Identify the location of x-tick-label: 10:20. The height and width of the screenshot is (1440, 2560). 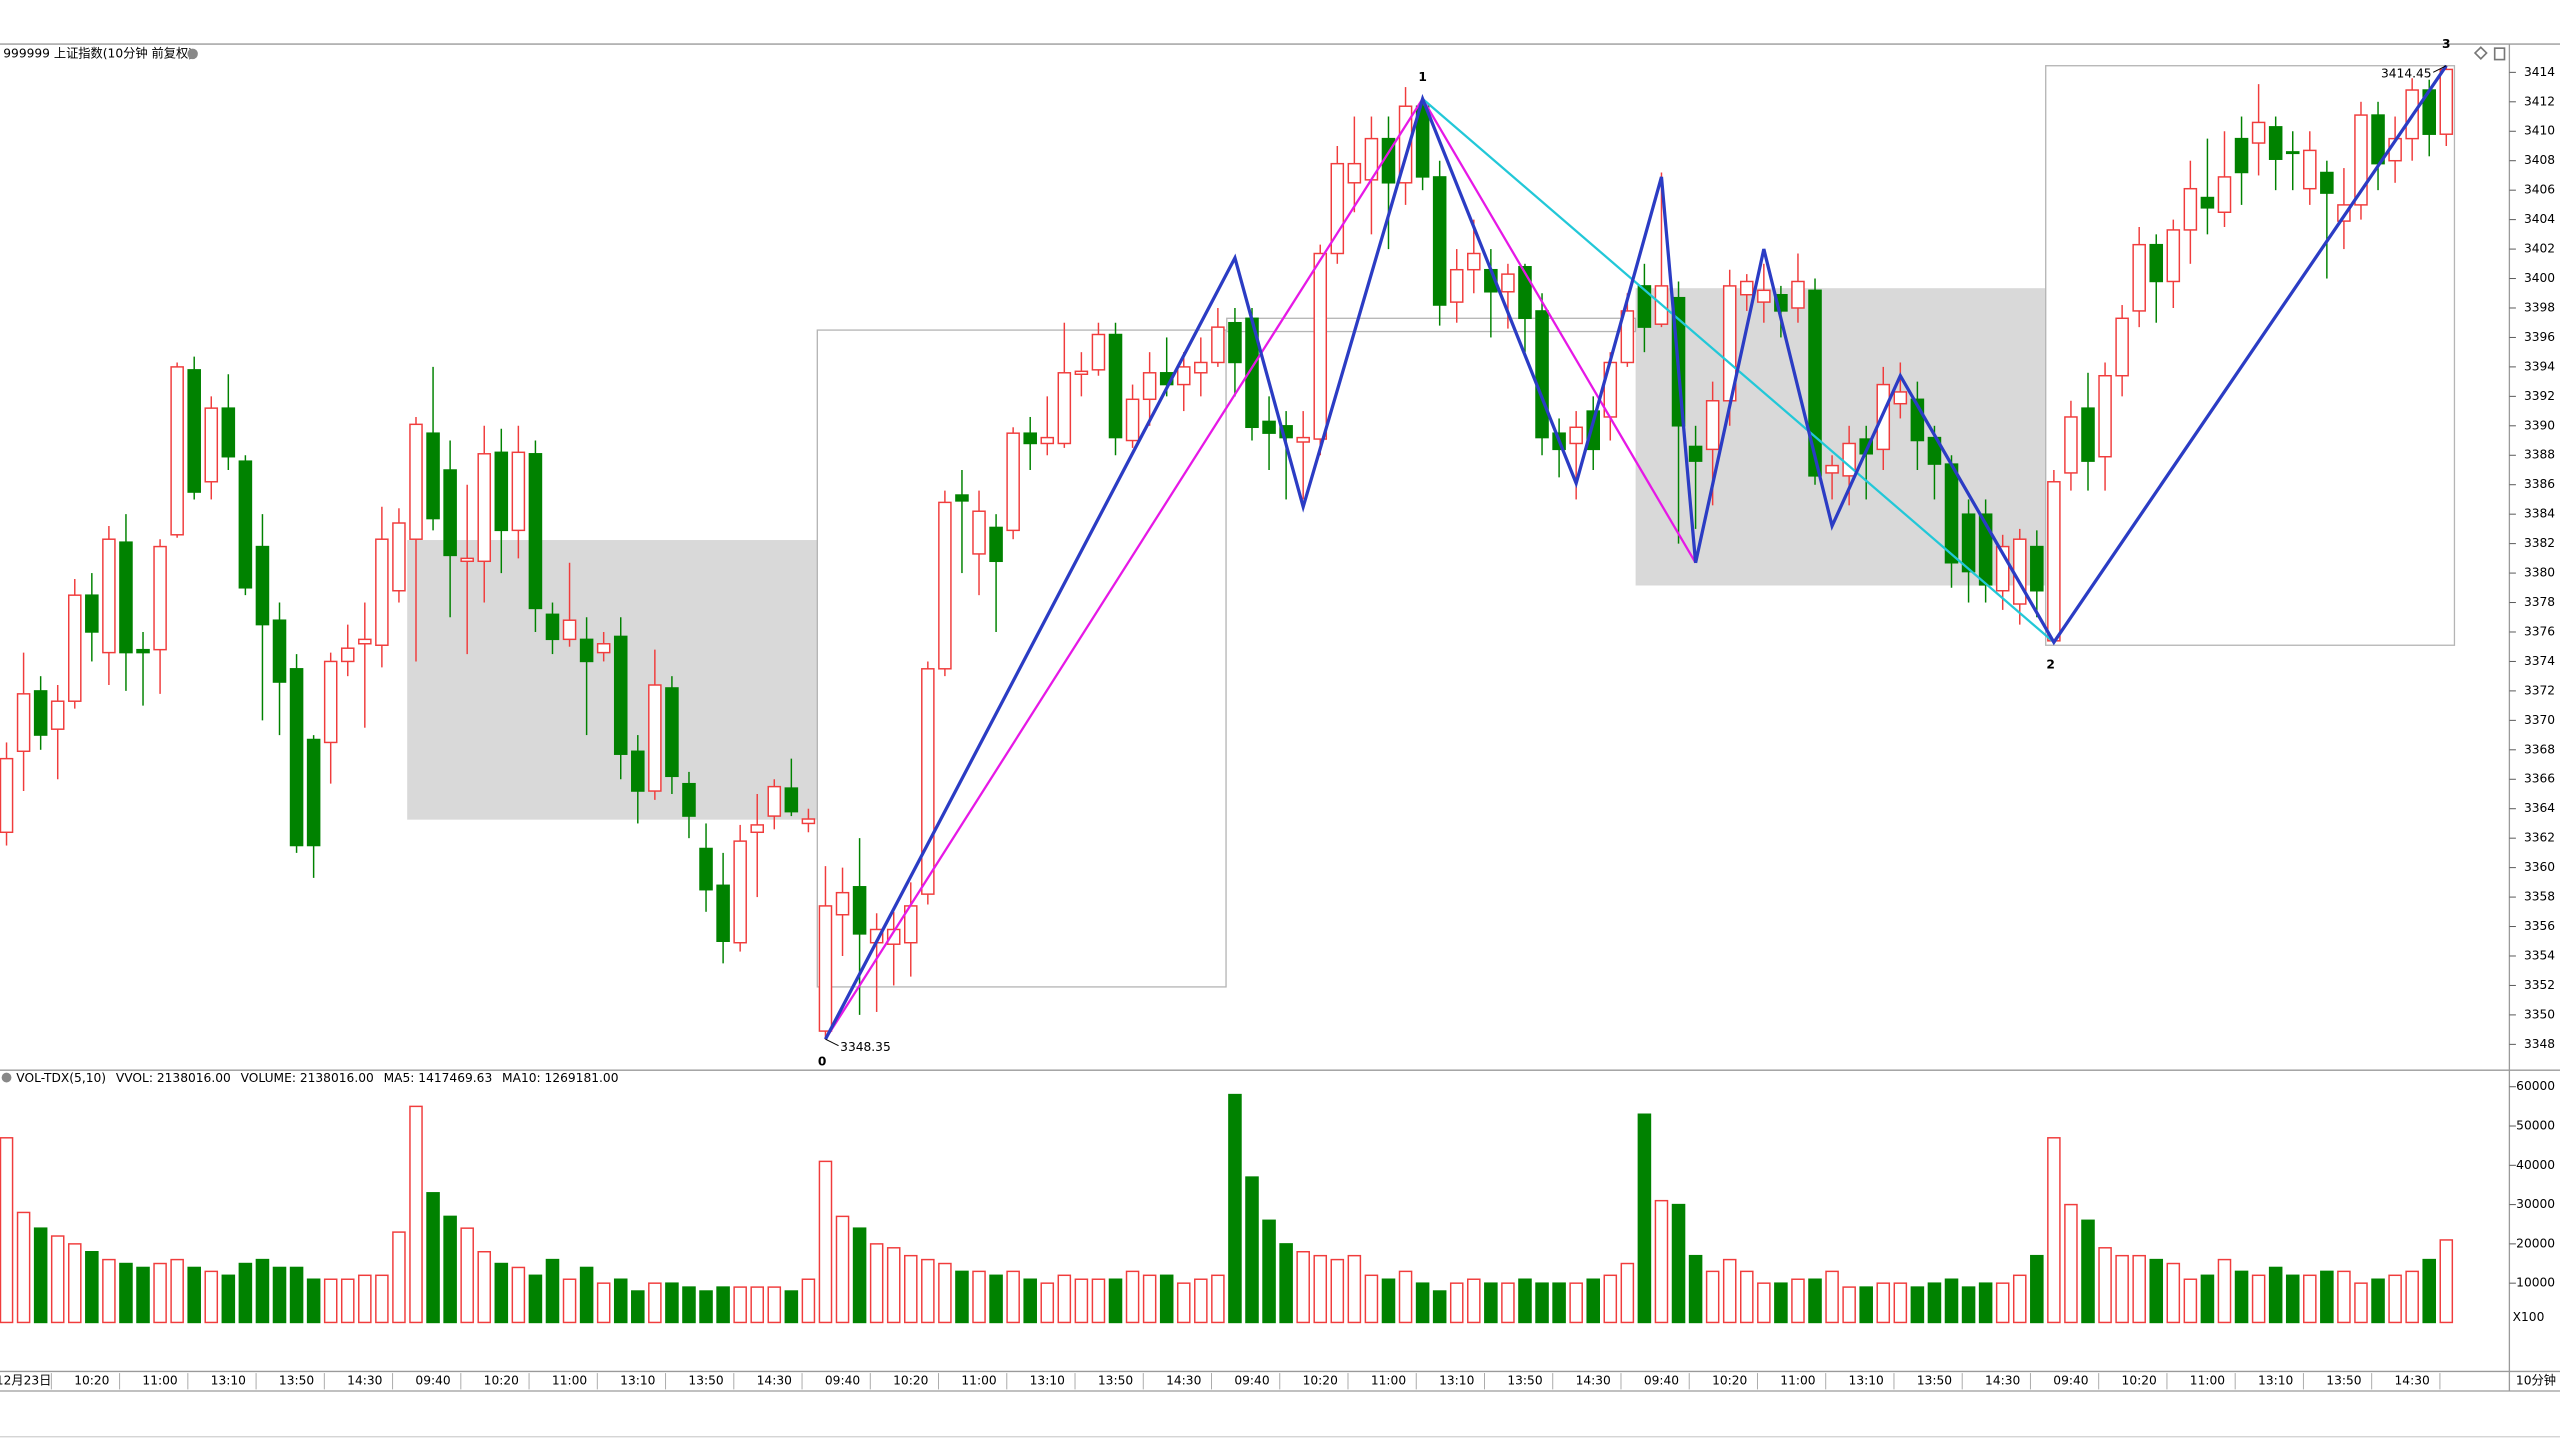
(1320, 1381).